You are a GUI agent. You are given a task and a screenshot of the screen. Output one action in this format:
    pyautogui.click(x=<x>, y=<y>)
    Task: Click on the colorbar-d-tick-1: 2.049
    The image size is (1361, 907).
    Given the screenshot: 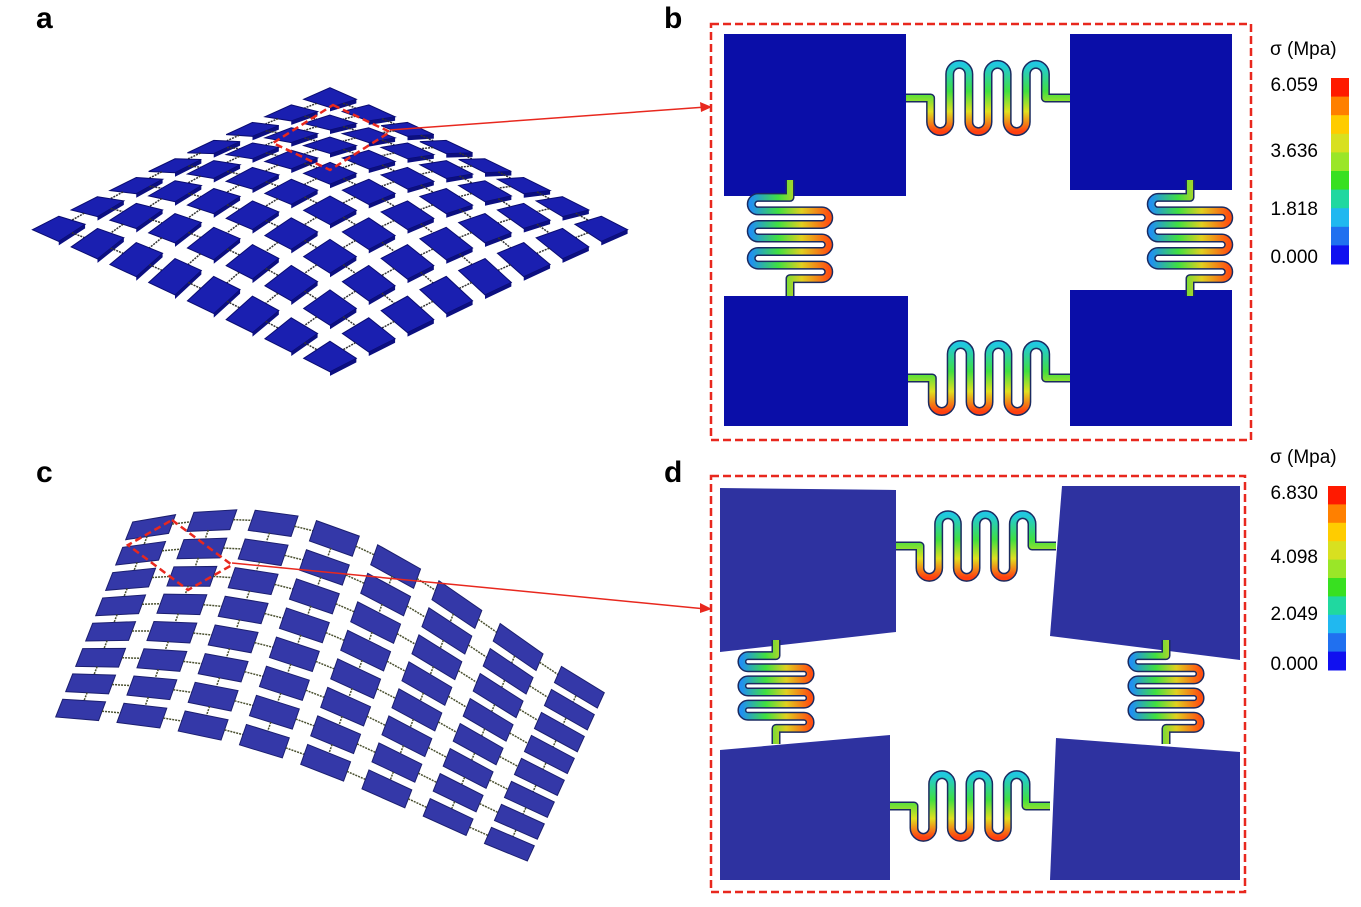 What is the action you would take?
    pyautogui.click(x=1294, y=614)
    